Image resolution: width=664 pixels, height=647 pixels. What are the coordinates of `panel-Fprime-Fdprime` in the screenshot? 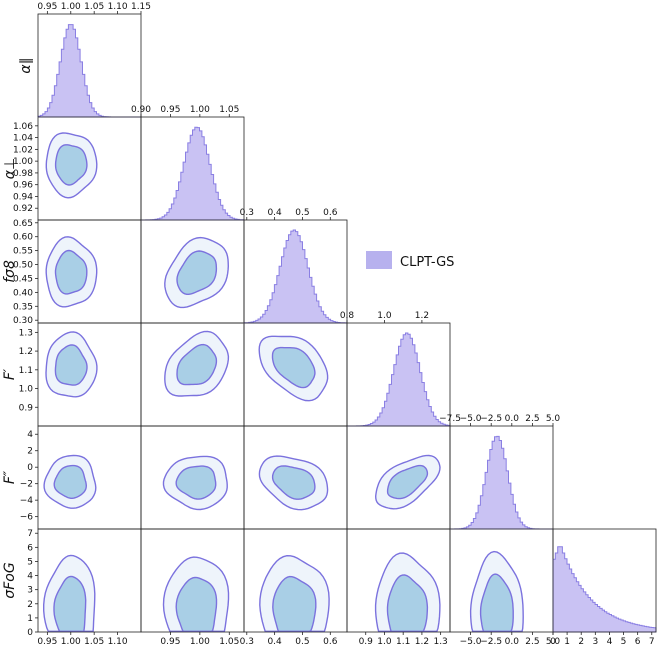 It's located at (398, 477).